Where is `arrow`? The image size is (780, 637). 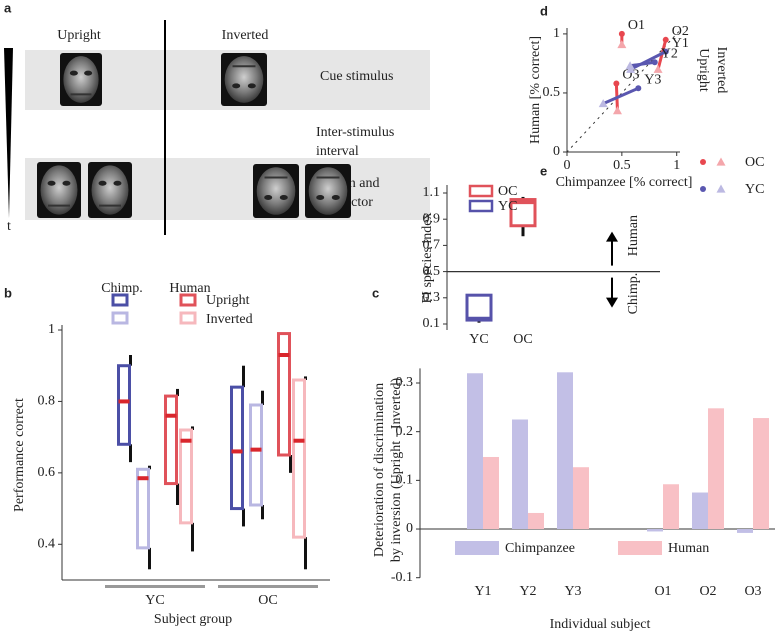
arrow is located at coordinates (612, 302).